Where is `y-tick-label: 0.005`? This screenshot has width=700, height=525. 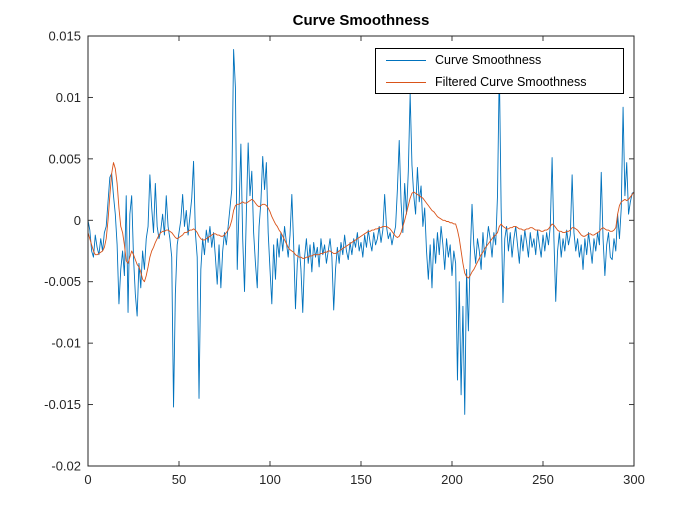
y-tick-label: 0.005 is located at coordinates (64, 158).